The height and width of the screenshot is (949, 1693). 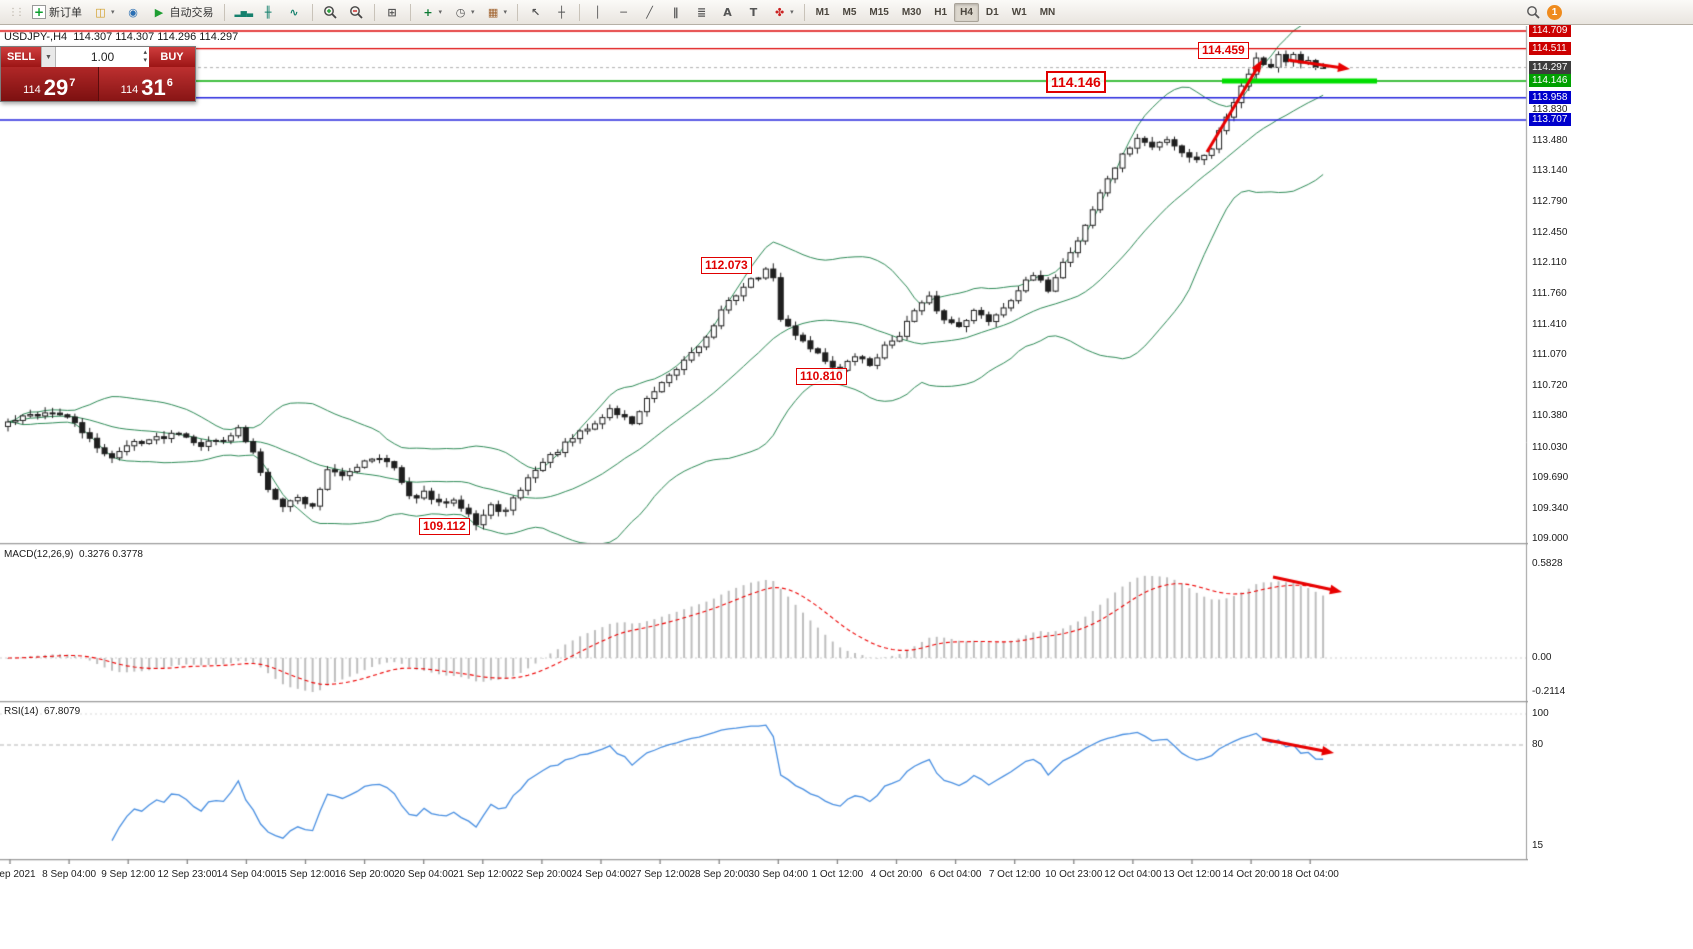 I want to click on volume-value: 1.00, so click(x=102, y=57).